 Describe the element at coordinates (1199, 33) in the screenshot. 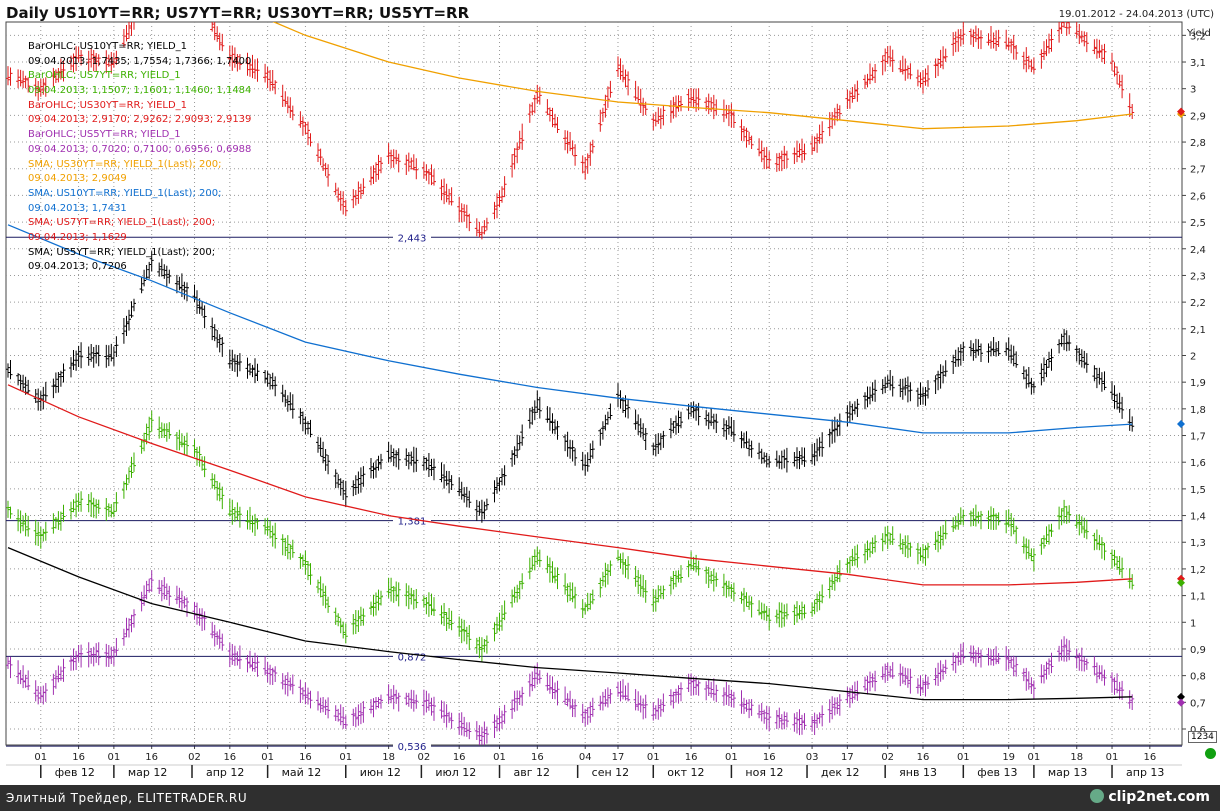

I see `y-axis-label: Yield` at that location.